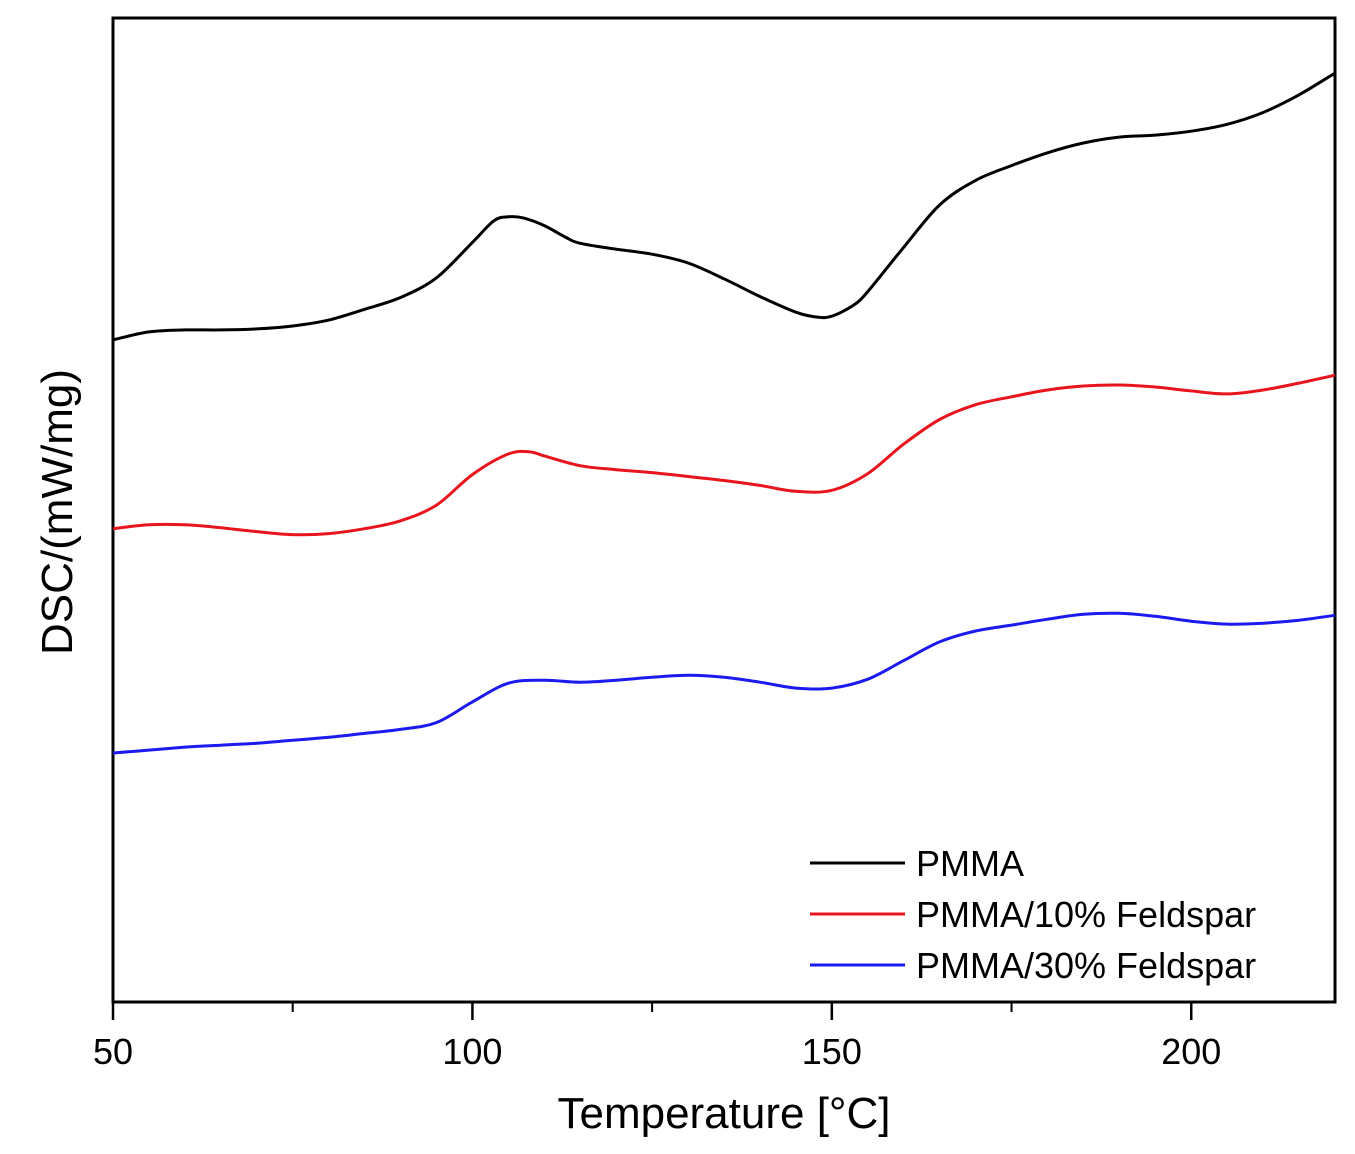 The height and width of the screenshot is (1154, 1355). Describe the element at coordinates (1086, 965) in the screenshot. I see `legend-label-pmma-30-feldspar: PMMA/30% Feldspar` at that location.